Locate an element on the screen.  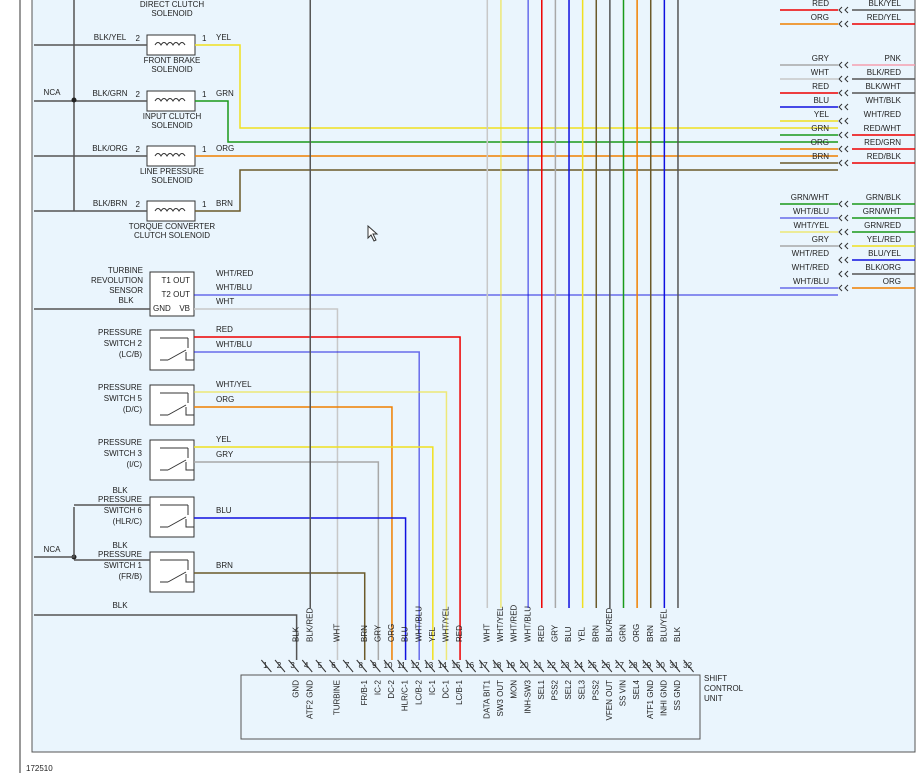
sensor-label: REVOLUTION is located at coordinates (117, 280).